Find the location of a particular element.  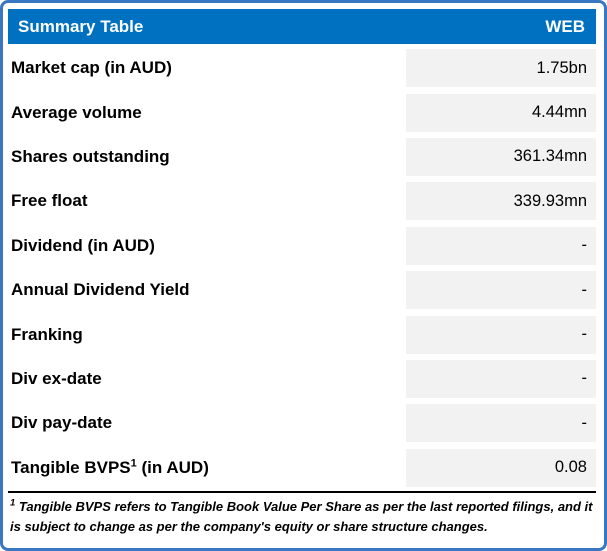

row-label: Market cap (in AUD) is located at coordinates (91, 68).